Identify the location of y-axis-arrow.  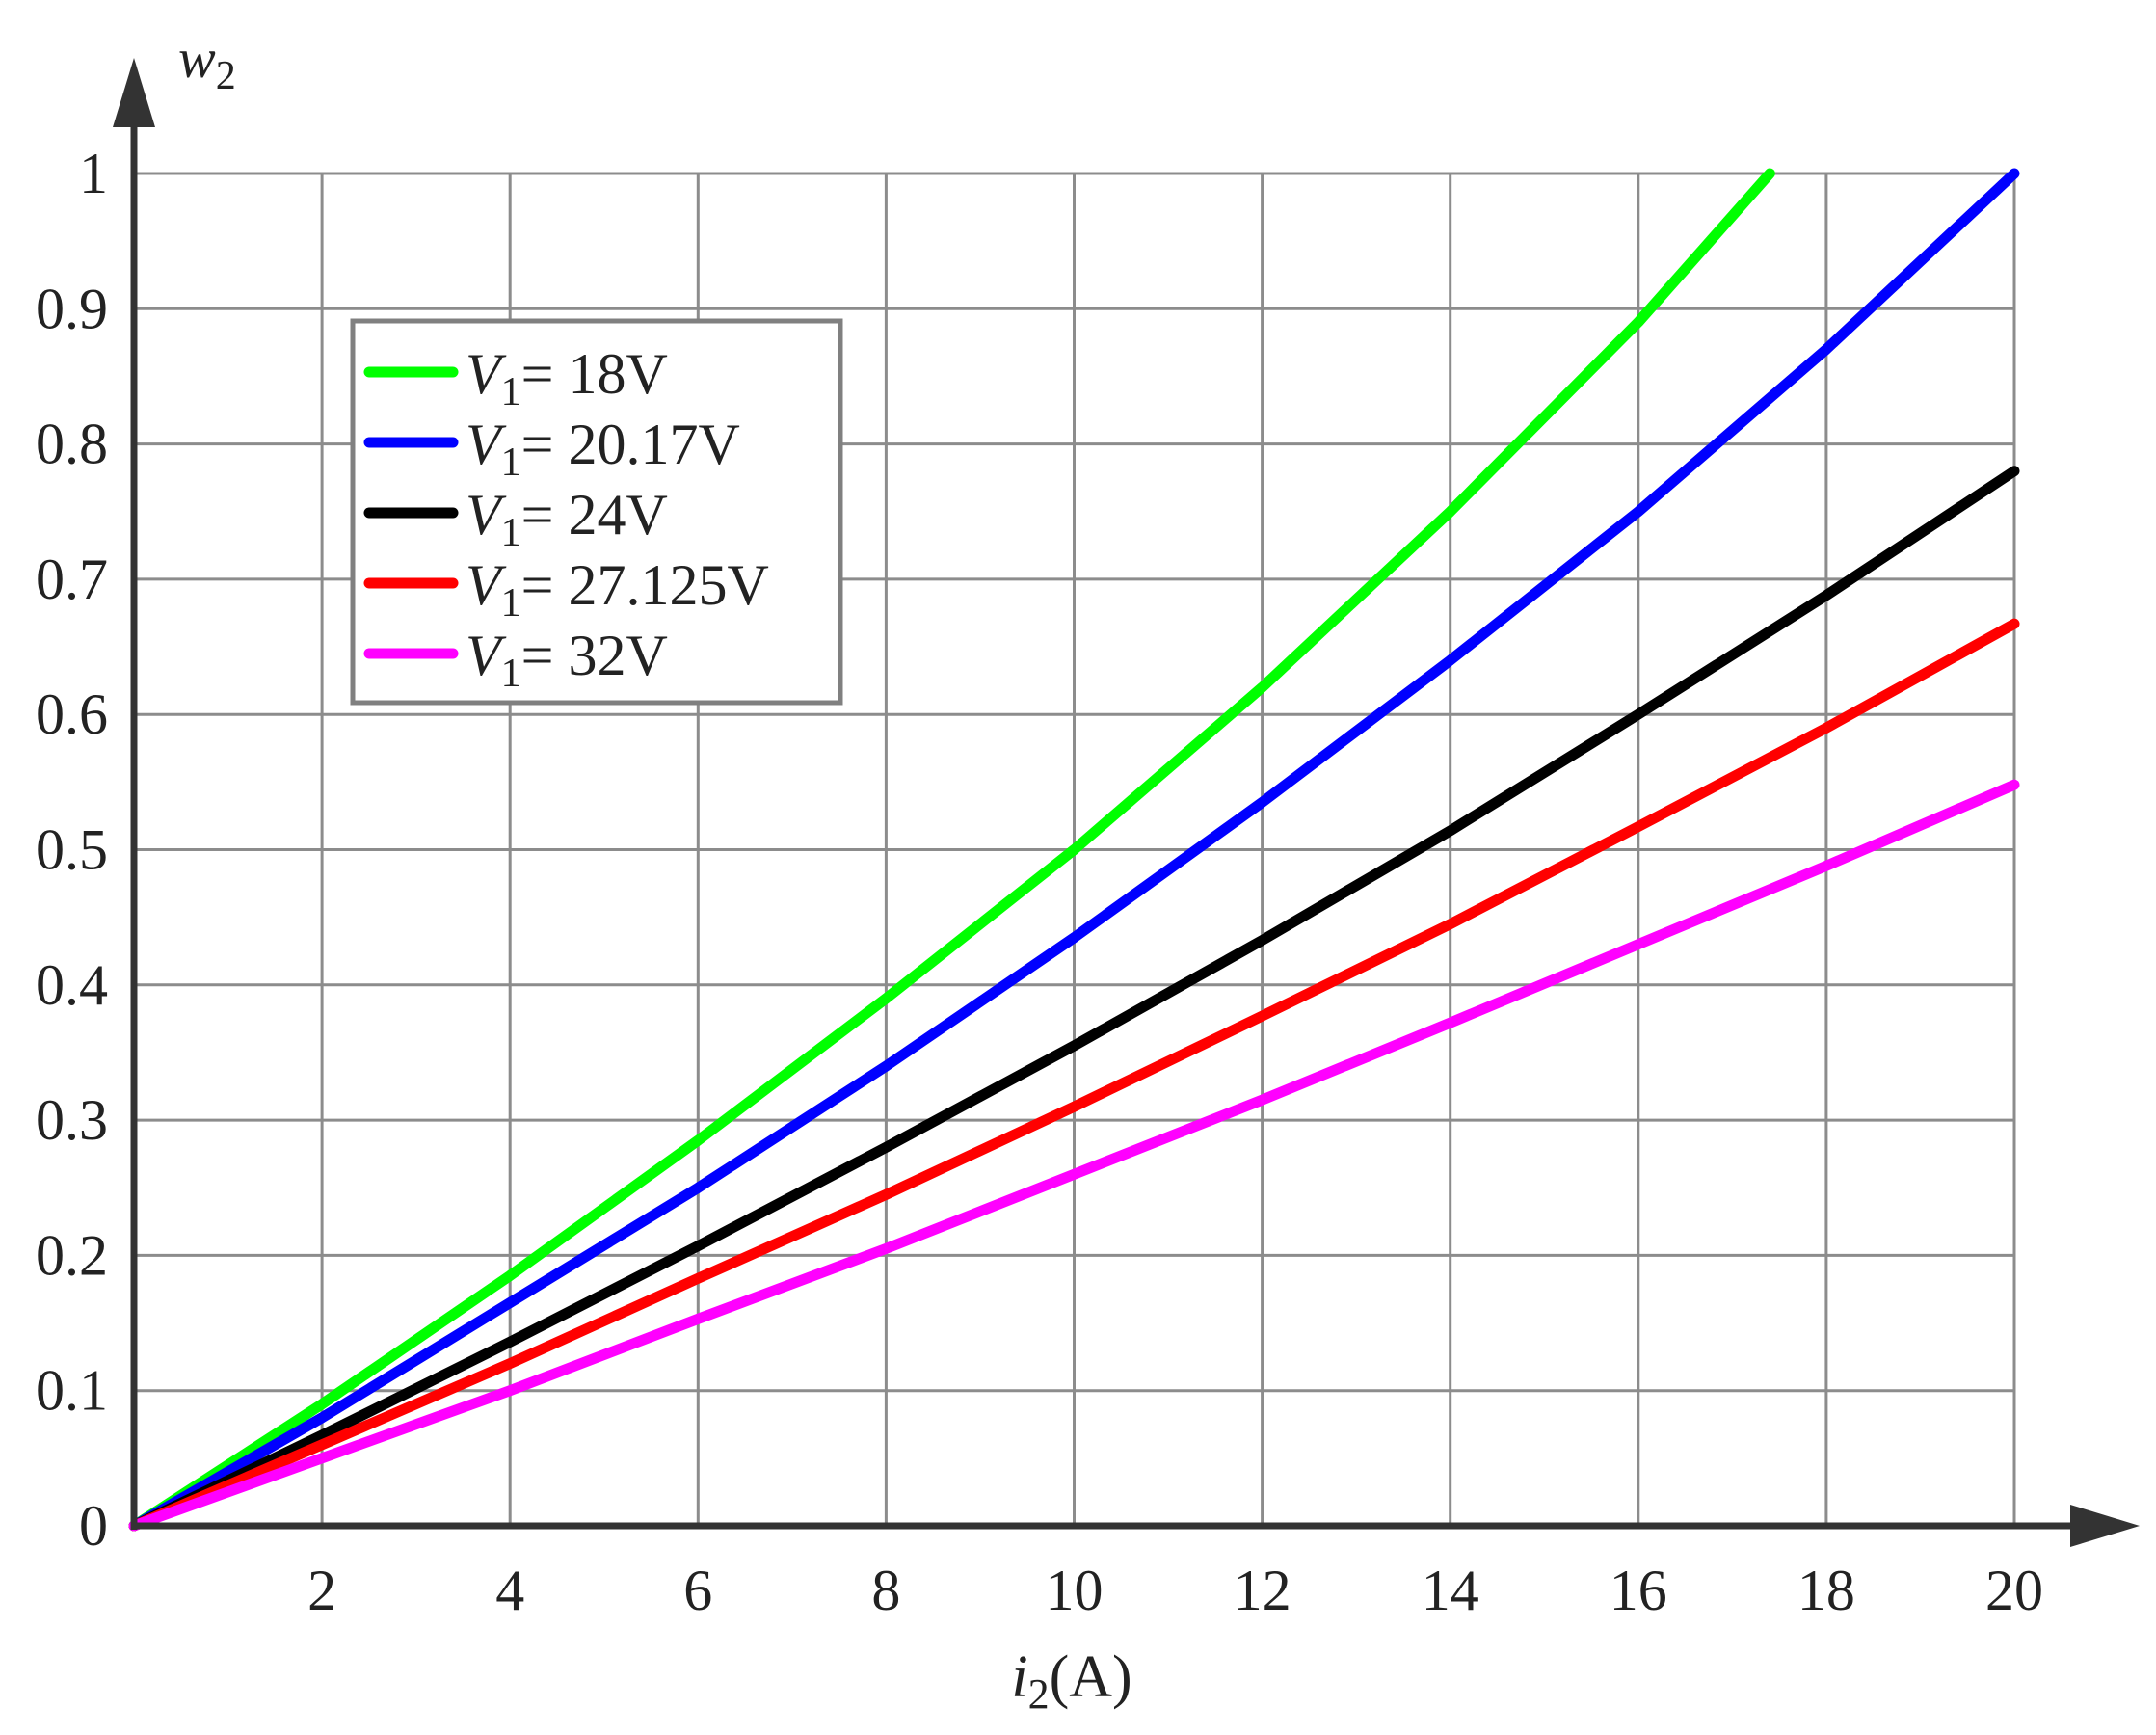
(134, 92).